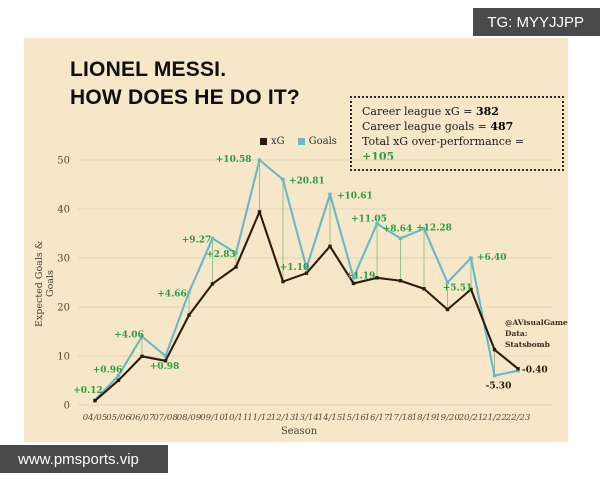 The width and height of the screenshot is (600, 480). Describe the element at coordinates (377, 418) in the screenshot. I see `x-tick-label: 16/17` at that location.